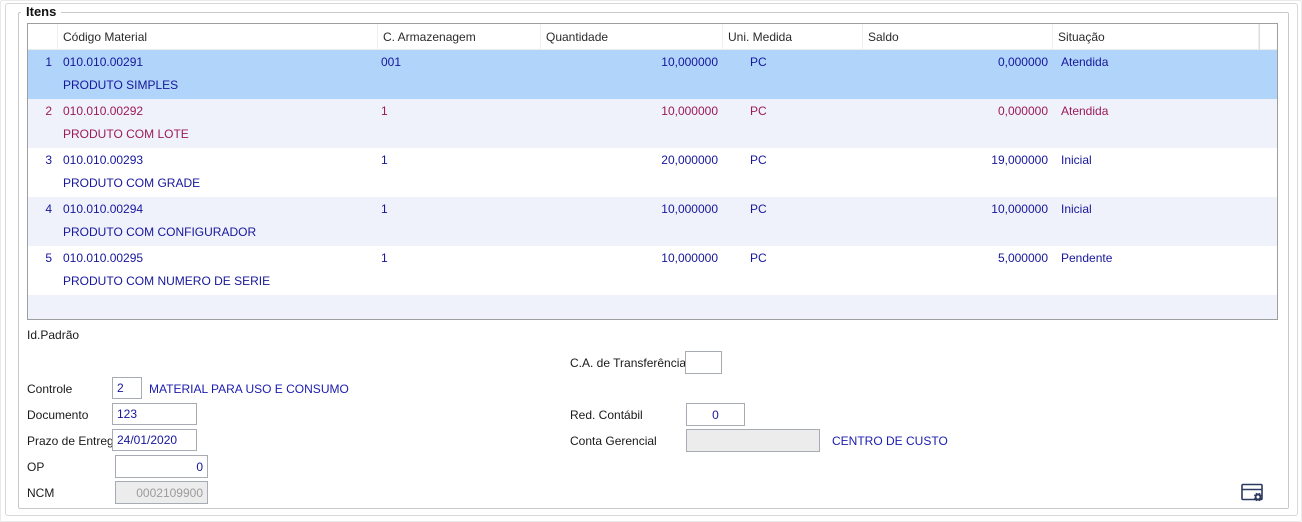 The image size is (1302, 522). What do you see at coordinates (391, 62) in the screenshot?
I see `cell-armazenagem: 001` at bounding box center [391, 62].